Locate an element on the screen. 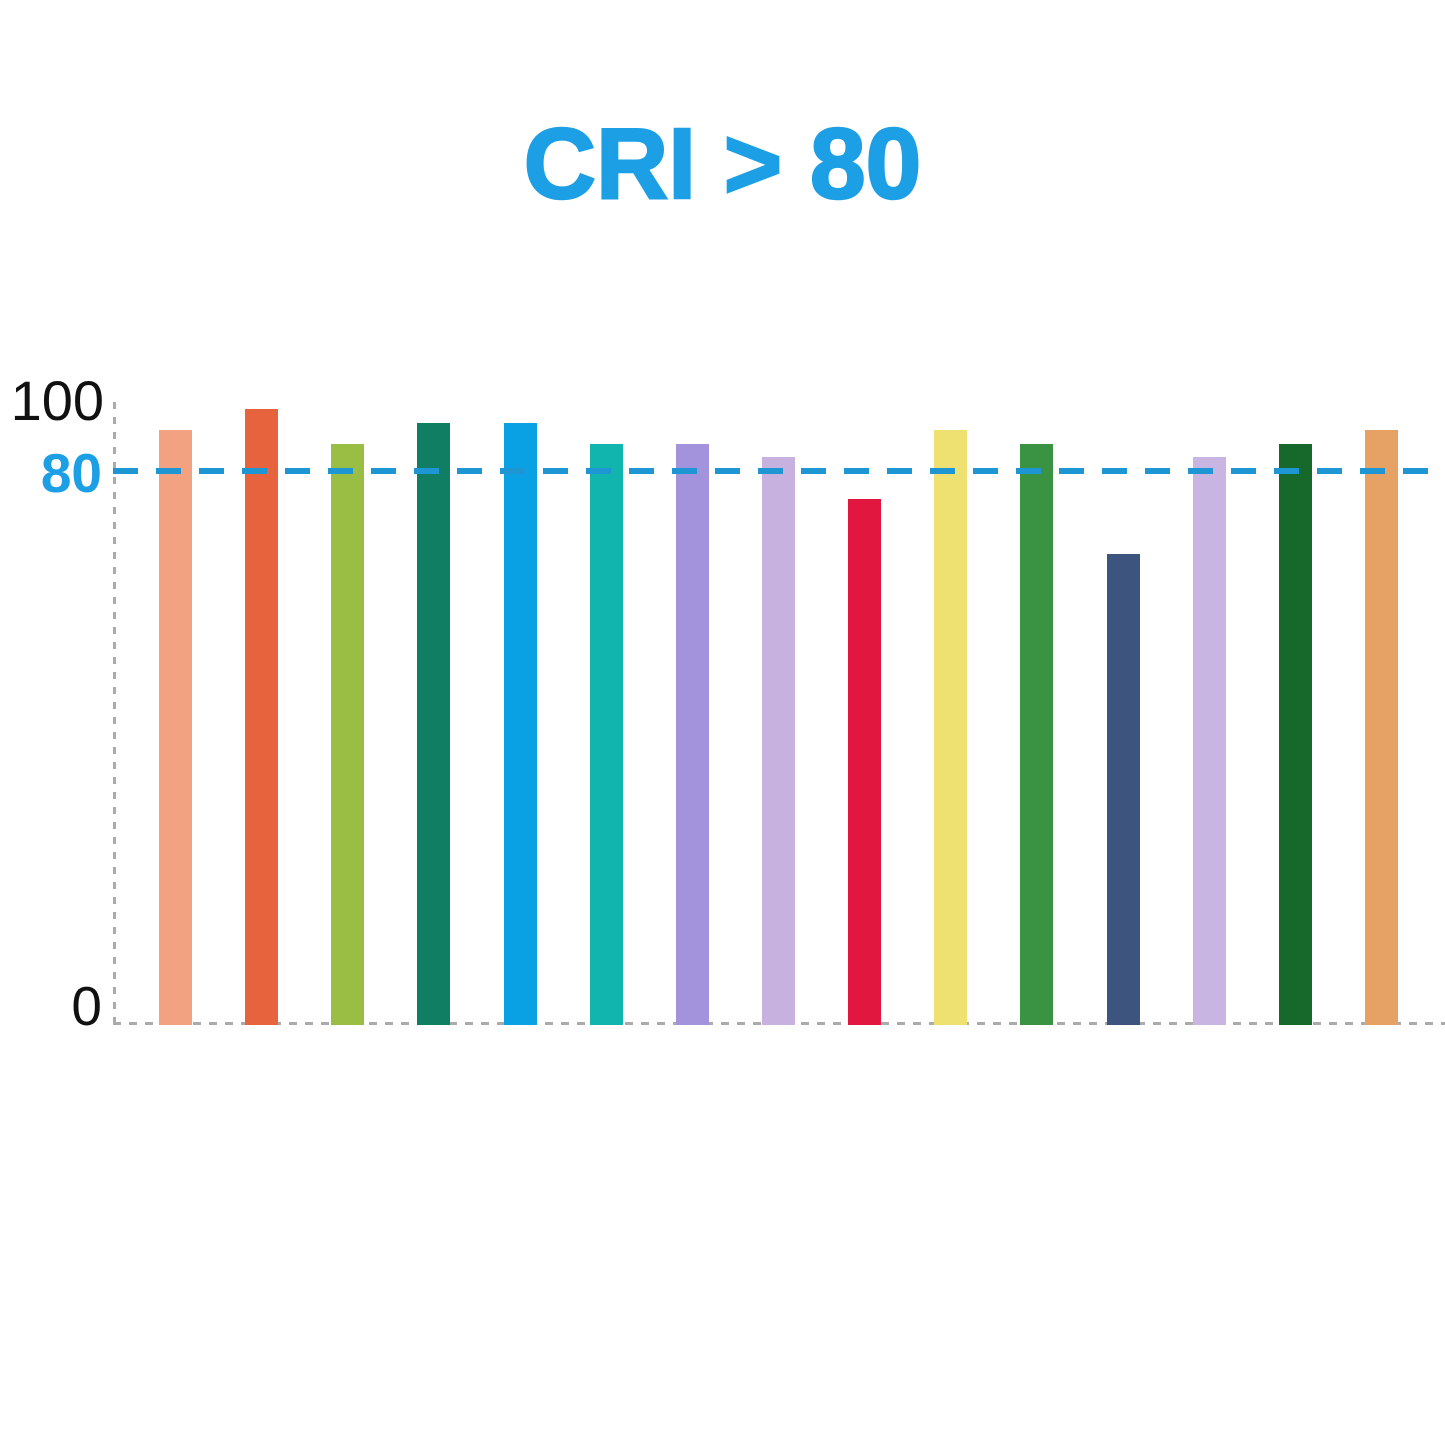 The height and width of the screenshot is (1445, 1445). chart-title: CRI > 80 is located at coordinates (723, 164).